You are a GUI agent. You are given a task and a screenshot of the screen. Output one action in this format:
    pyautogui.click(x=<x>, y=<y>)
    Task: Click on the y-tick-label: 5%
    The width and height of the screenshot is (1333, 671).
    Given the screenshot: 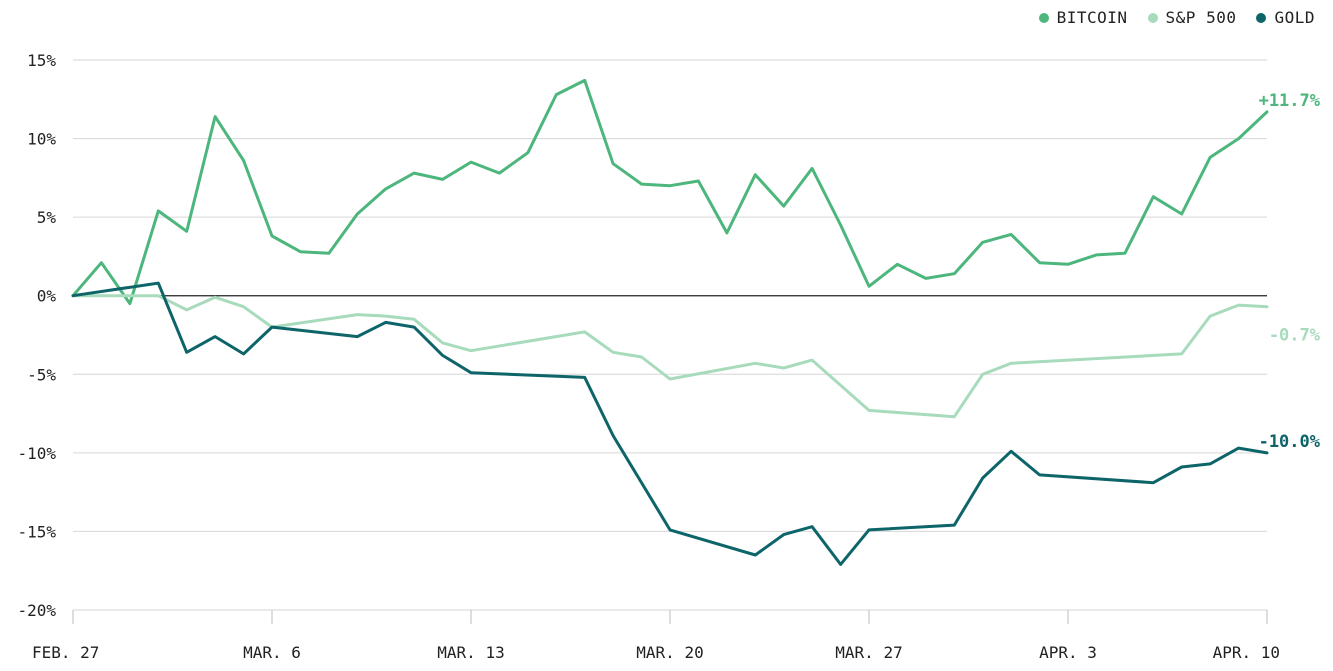 What is the action you would take?
    pyautogui.click(x=47, y=217)
    